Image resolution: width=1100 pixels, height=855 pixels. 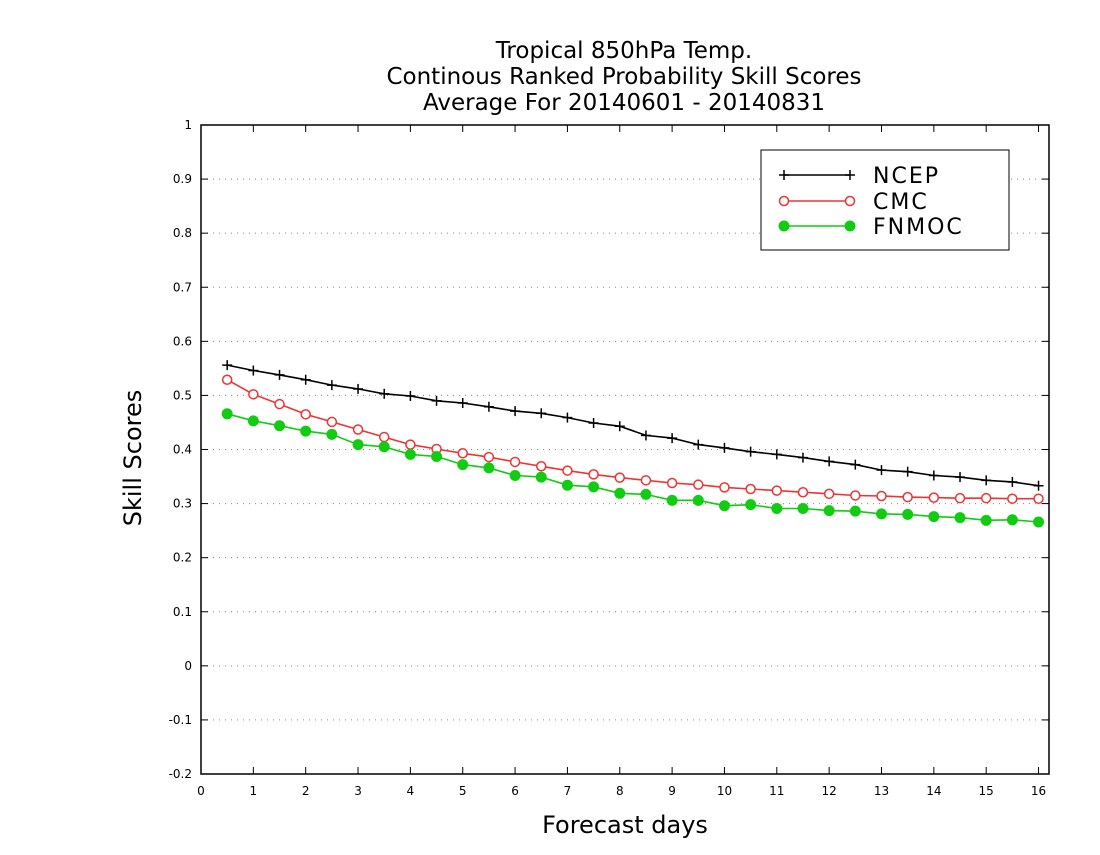 What do you see at coordinates (133, 458) in the screenshot?
I see `y-axis-title: Skill Scores` at bounding box center [133, 458].